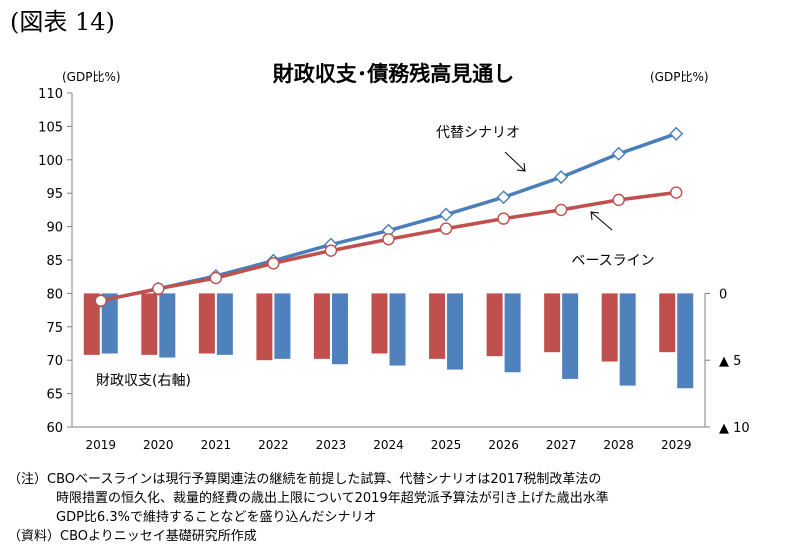 The height and width of the screenshot is (560, 787). I want to click on source-line: （資料）CBOよりニッセイ基礎研究所作成, so click(132, 536).